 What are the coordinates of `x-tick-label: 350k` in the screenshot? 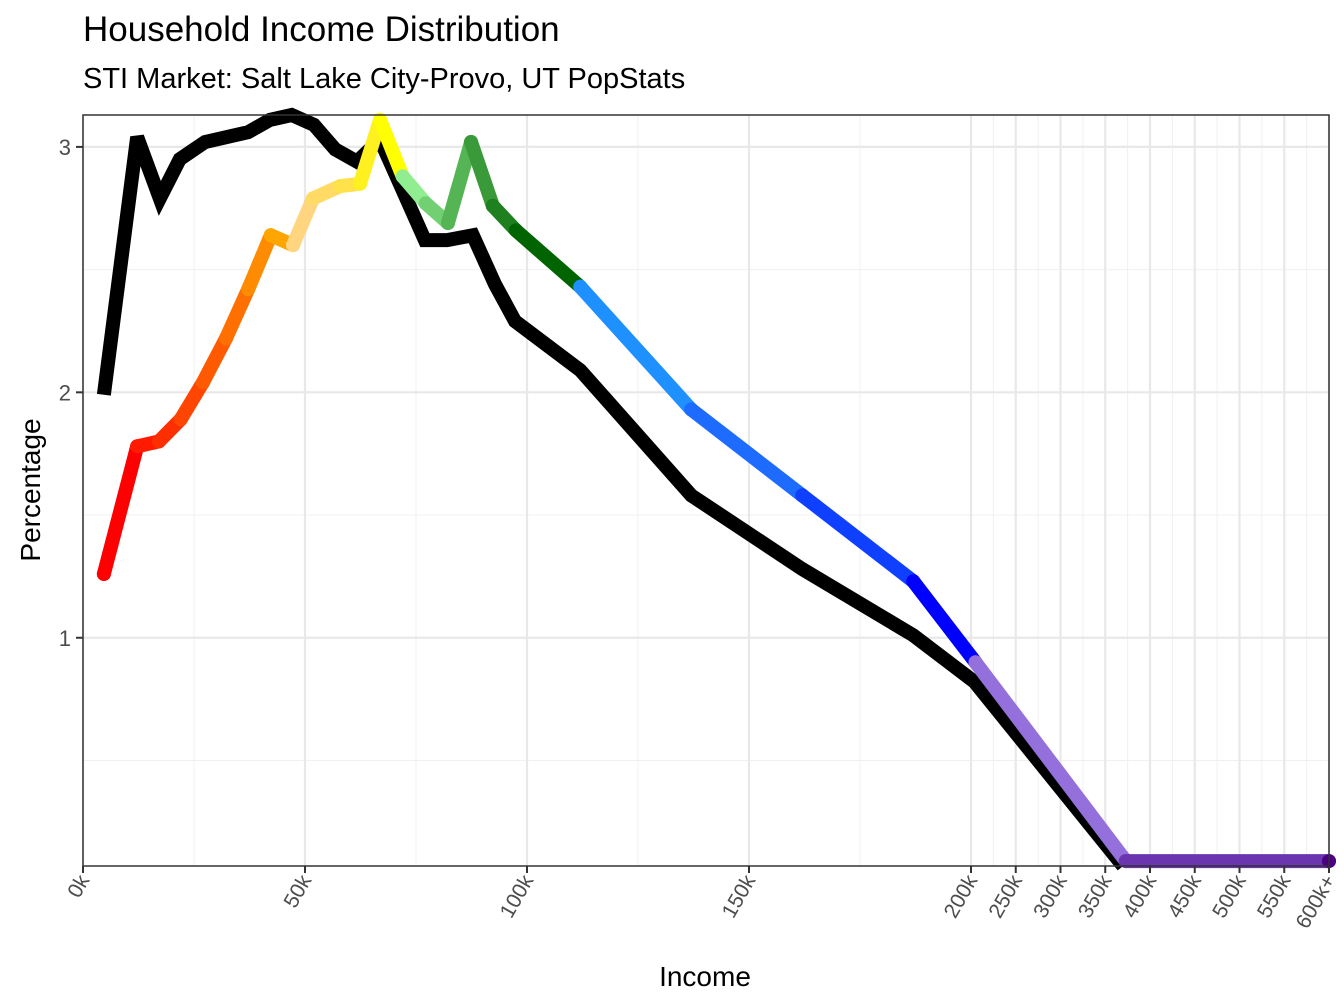 It's located at (1095, 896).